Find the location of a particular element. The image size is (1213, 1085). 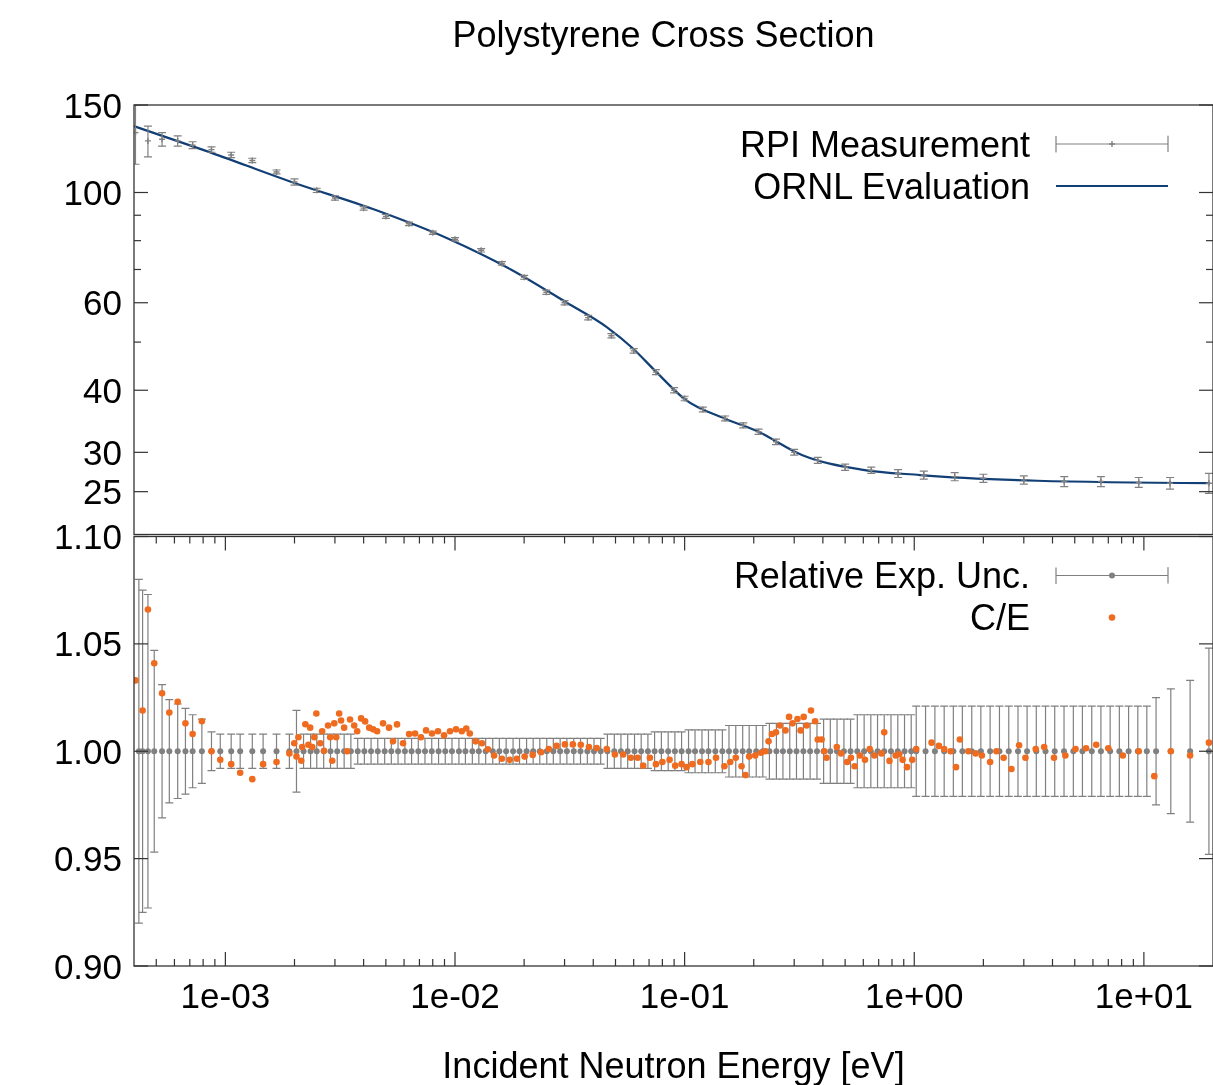

y-tick-label: 0.90 is located at coordinates (87, 966).